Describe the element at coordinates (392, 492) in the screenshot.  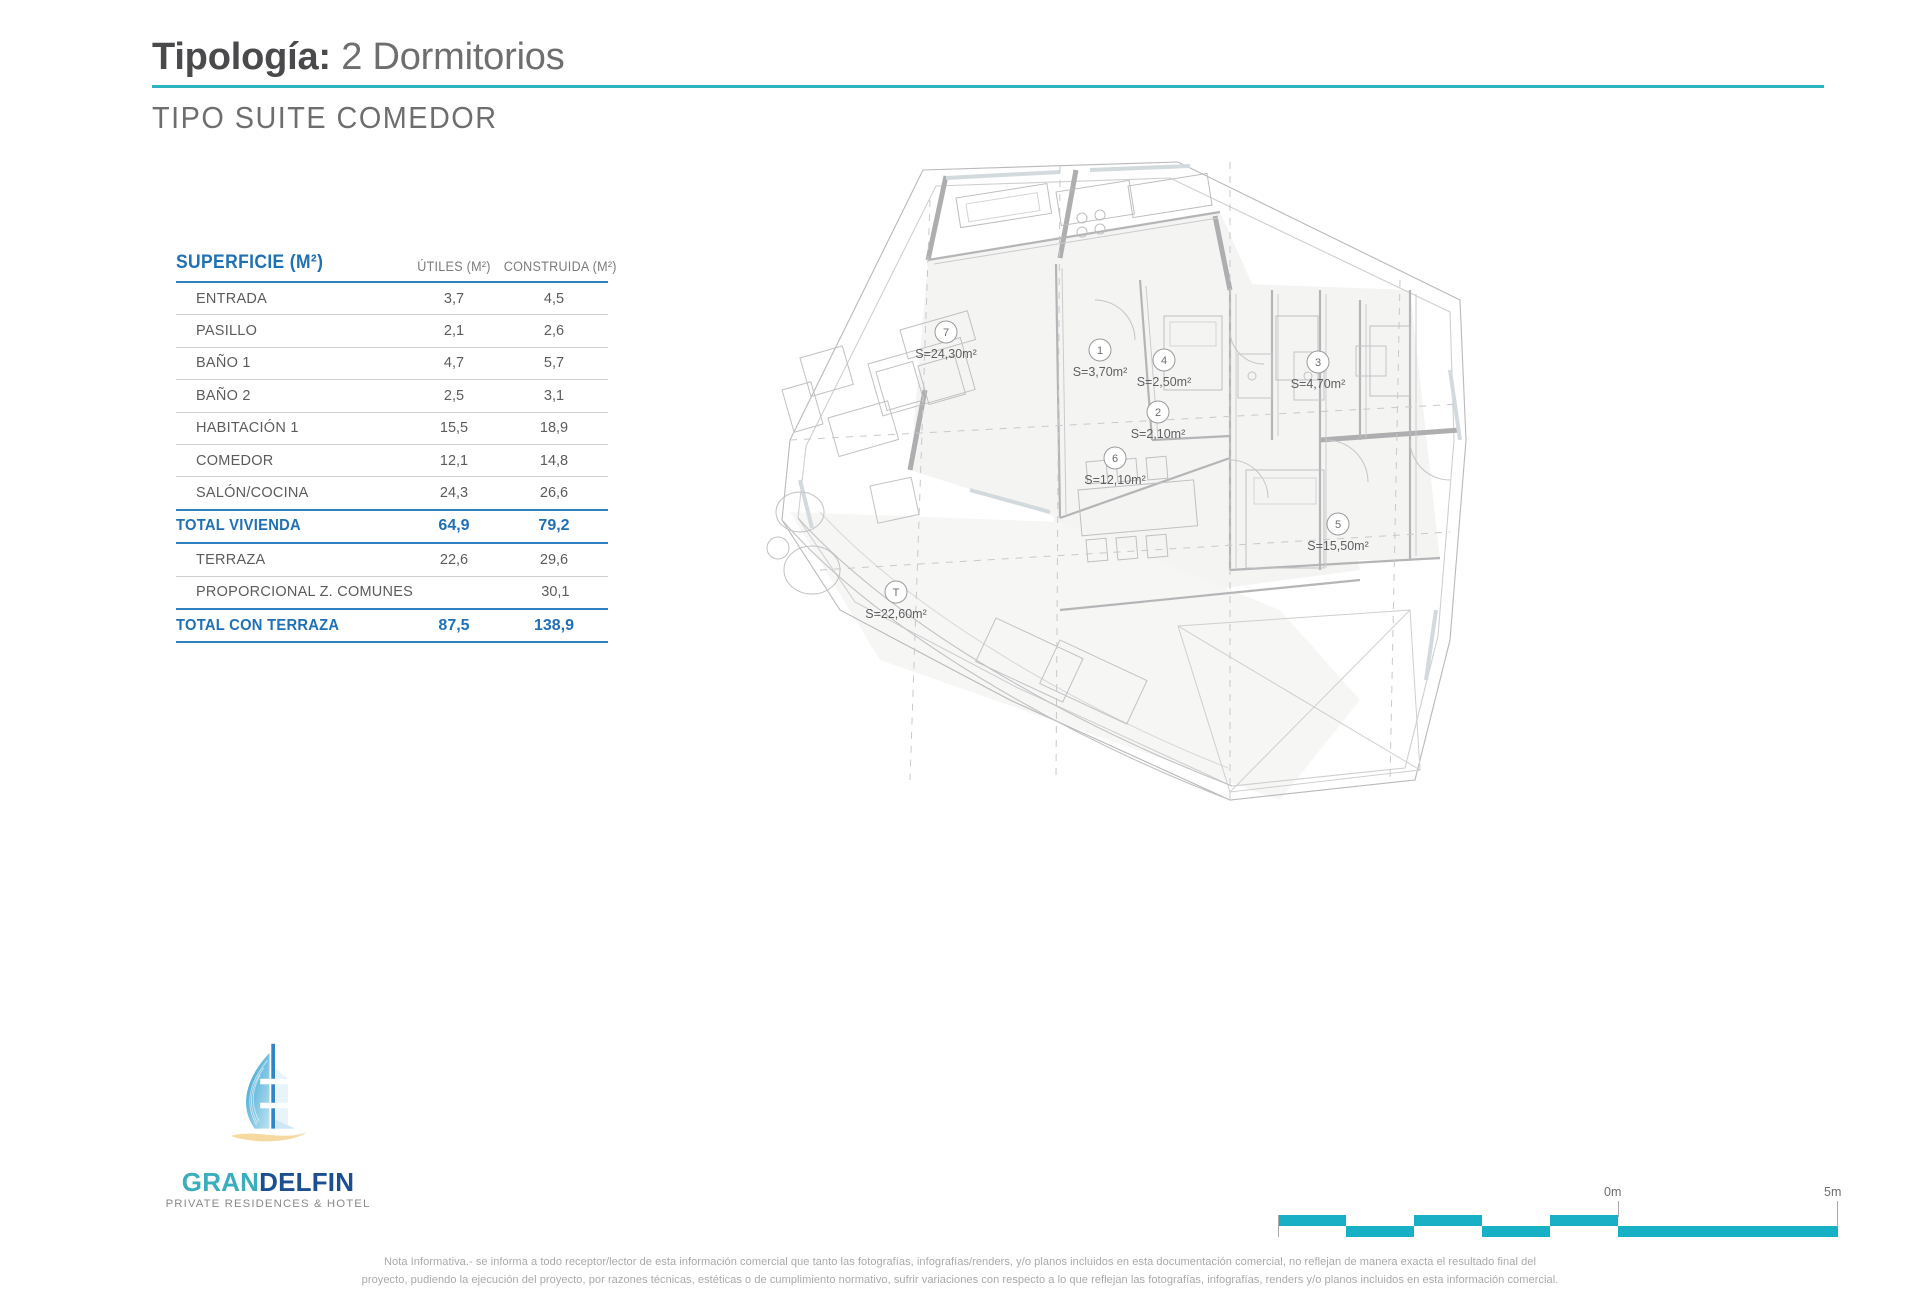
I see `table-row: SALÓN/COCINA 24,3 26,6` at that location.